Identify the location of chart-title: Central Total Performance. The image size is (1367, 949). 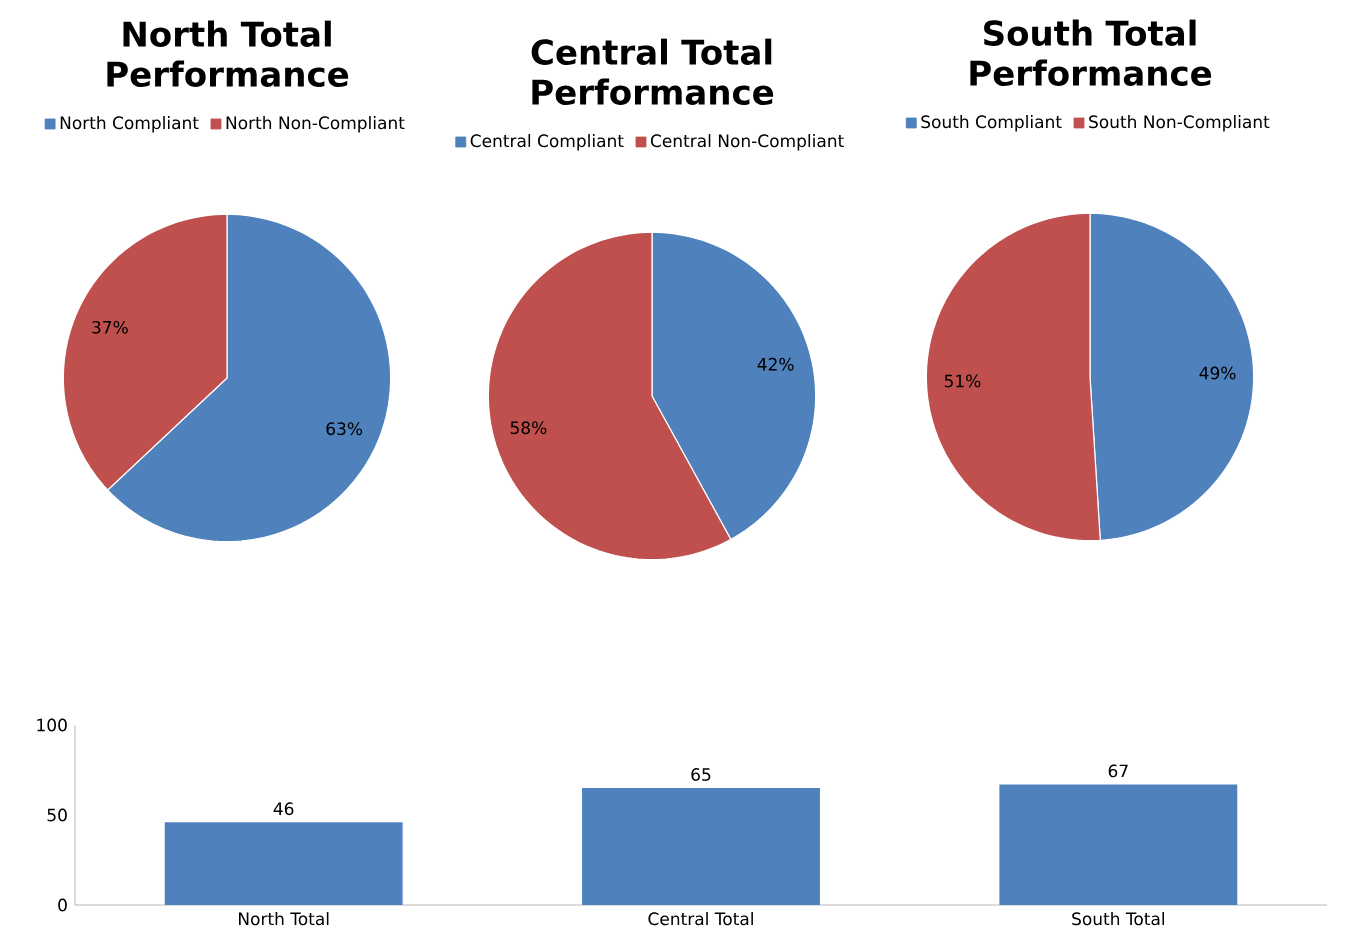
(652, 71).